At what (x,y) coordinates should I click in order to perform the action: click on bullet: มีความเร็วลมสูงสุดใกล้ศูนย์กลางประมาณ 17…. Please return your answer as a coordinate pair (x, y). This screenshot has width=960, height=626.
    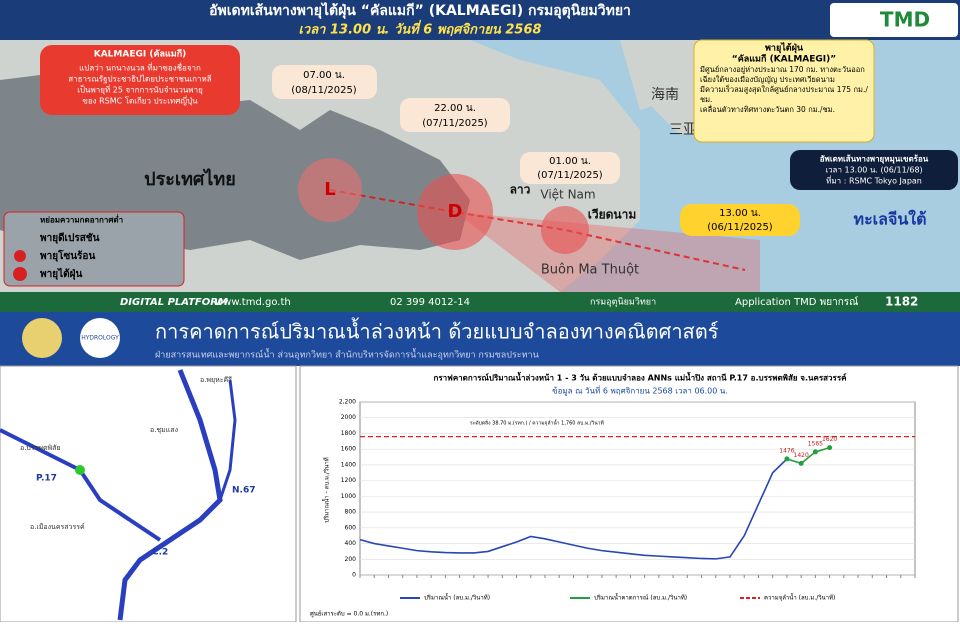
    Looking at the image, I should click on (784, 94).